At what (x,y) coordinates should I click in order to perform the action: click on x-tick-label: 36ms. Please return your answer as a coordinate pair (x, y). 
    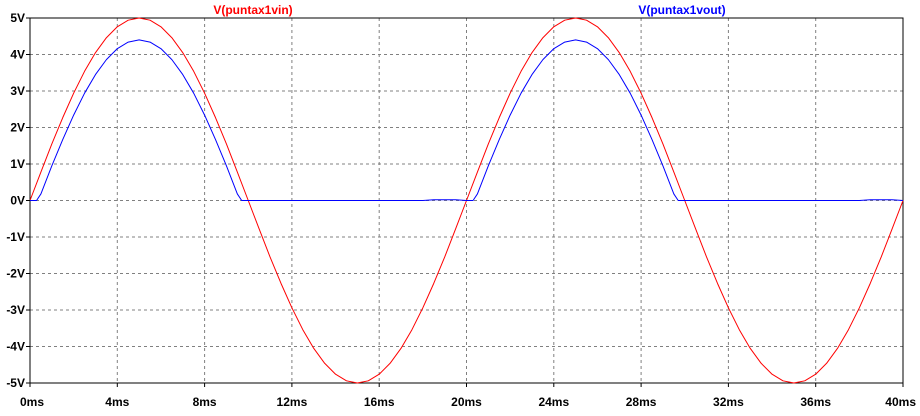
    Looking at the image, I should click on (815, 402).